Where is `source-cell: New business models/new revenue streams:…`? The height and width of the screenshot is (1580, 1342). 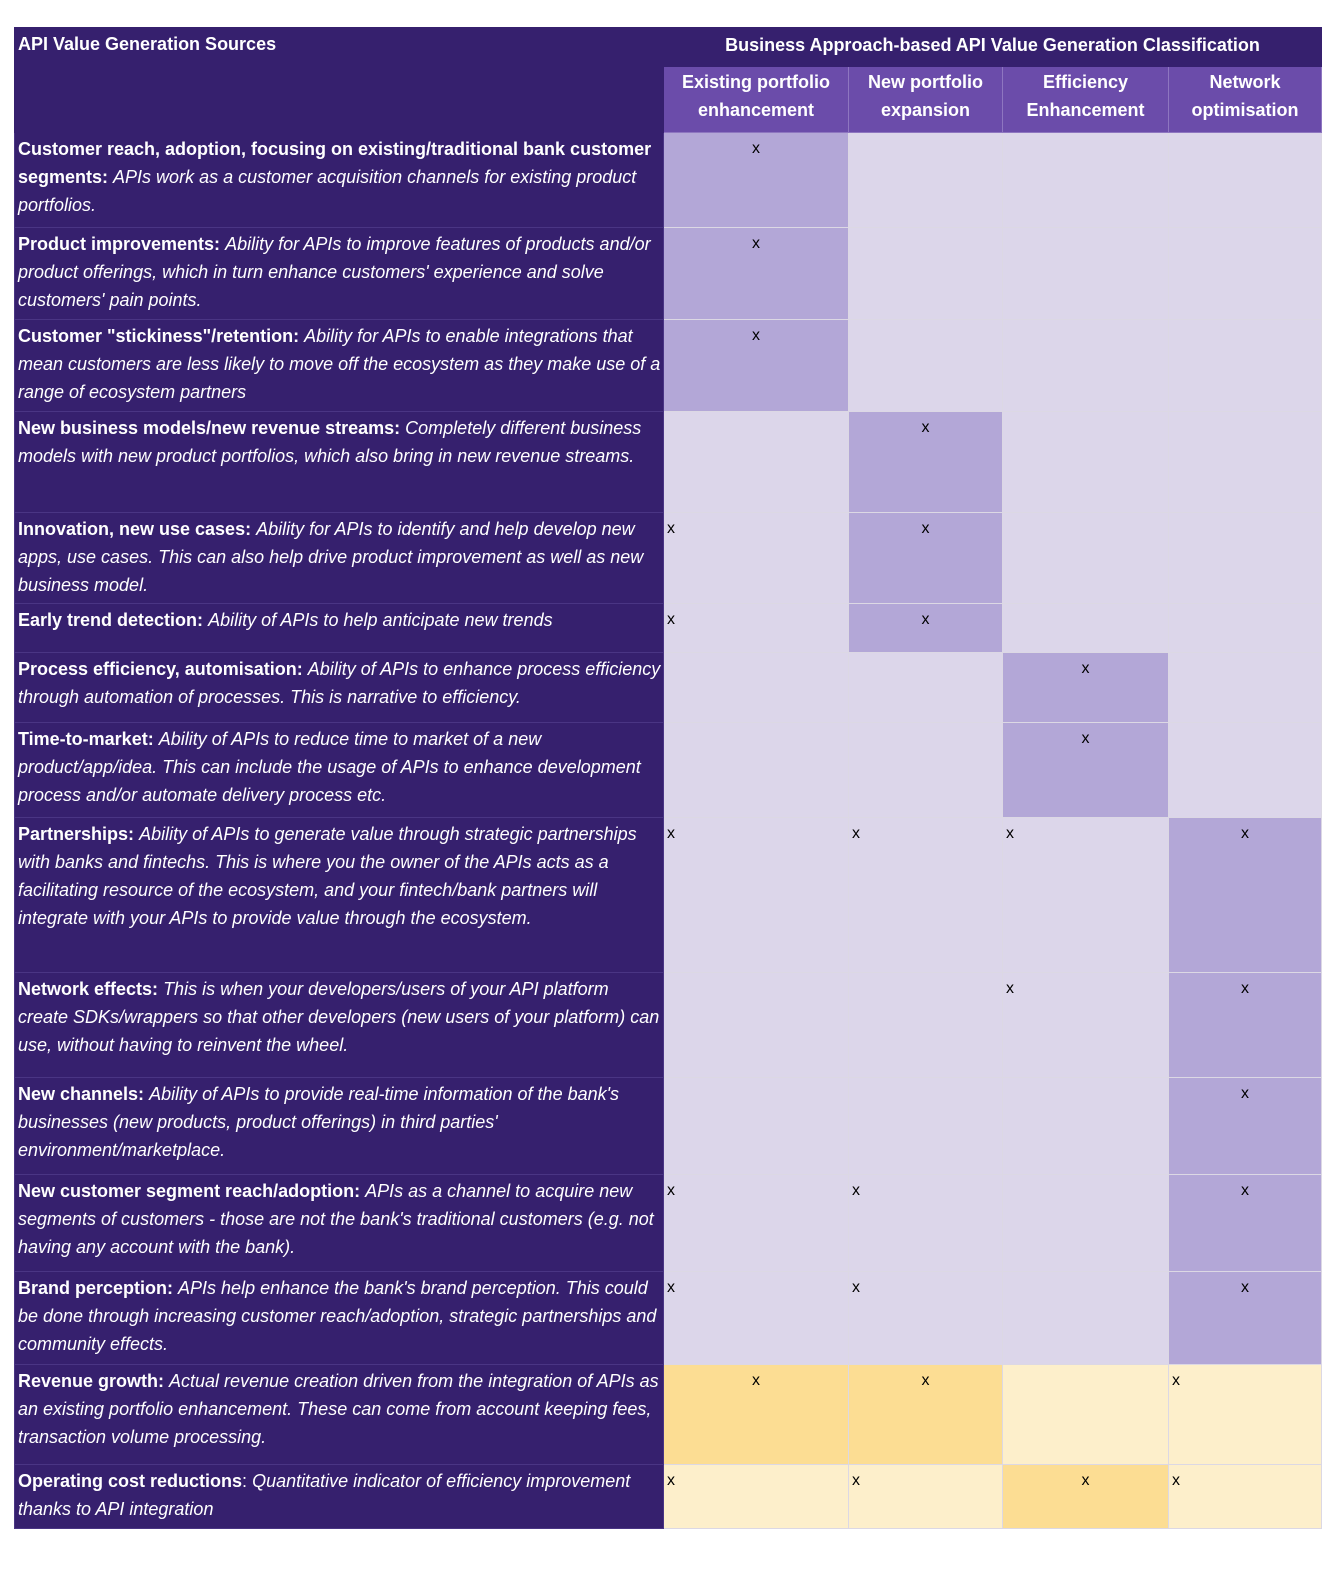 source-cell: New business models/new revenue streams:… is located at coordinates (339, 462).